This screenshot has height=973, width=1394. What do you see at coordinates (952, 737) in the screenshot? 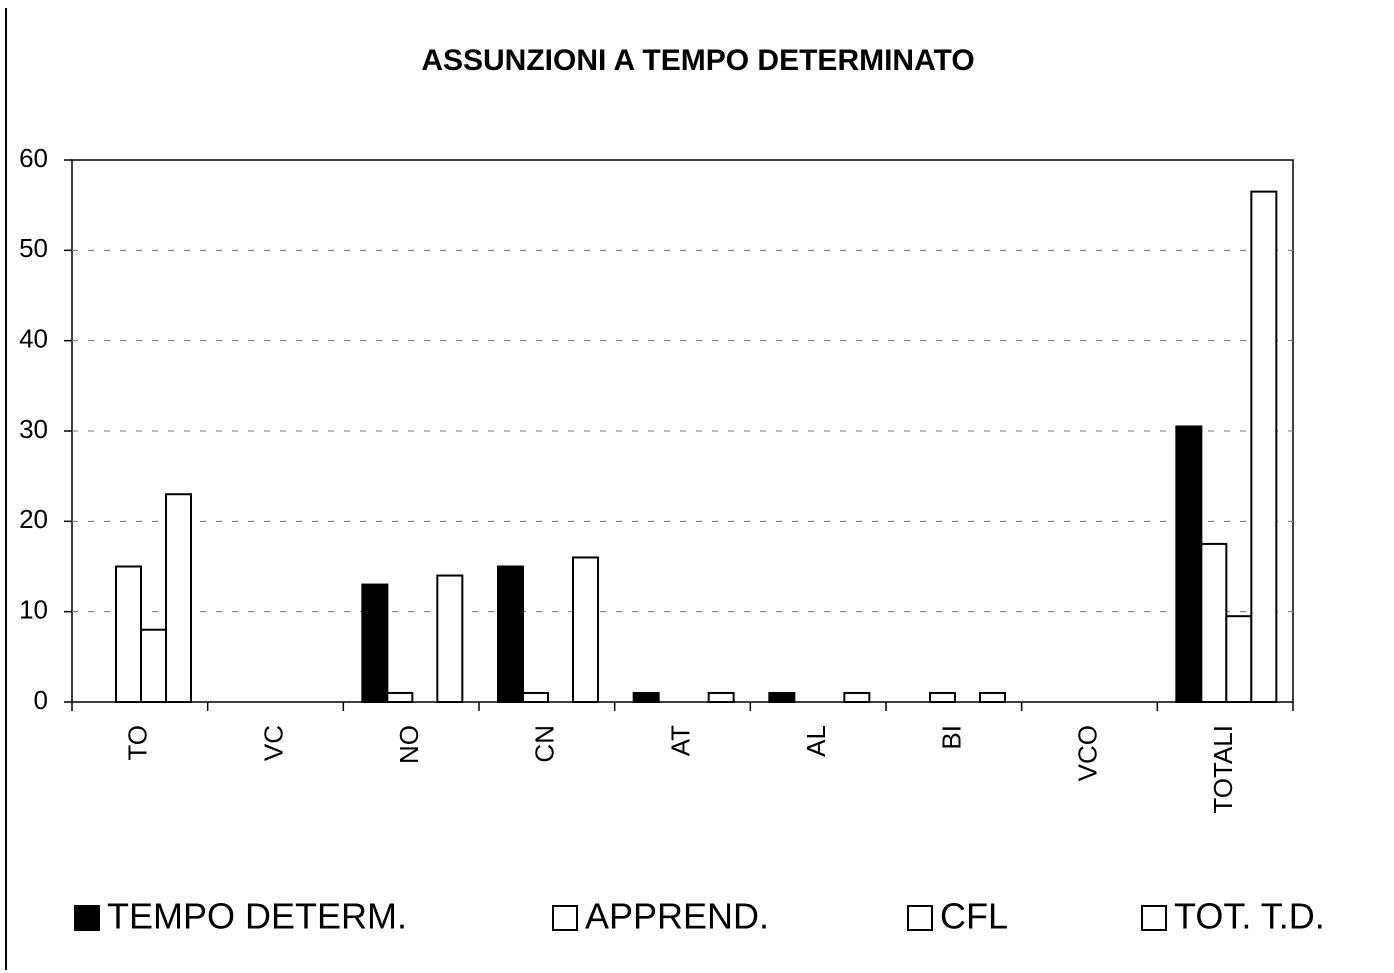
I see `x-tick-label: BI` at bounding box center [952, 737].